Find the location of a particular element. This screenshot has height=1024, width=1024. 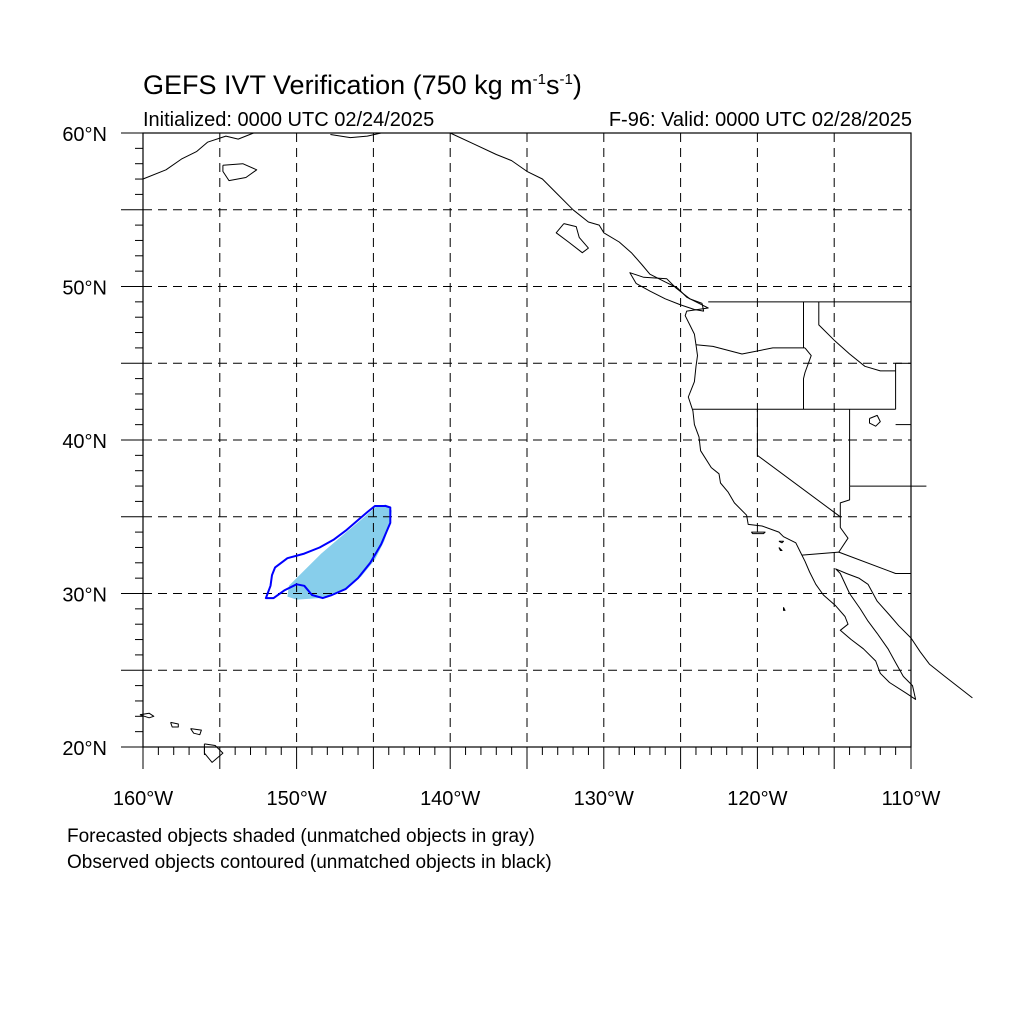

lat-tick-label: 20°N is located at coordinates (84, 749).